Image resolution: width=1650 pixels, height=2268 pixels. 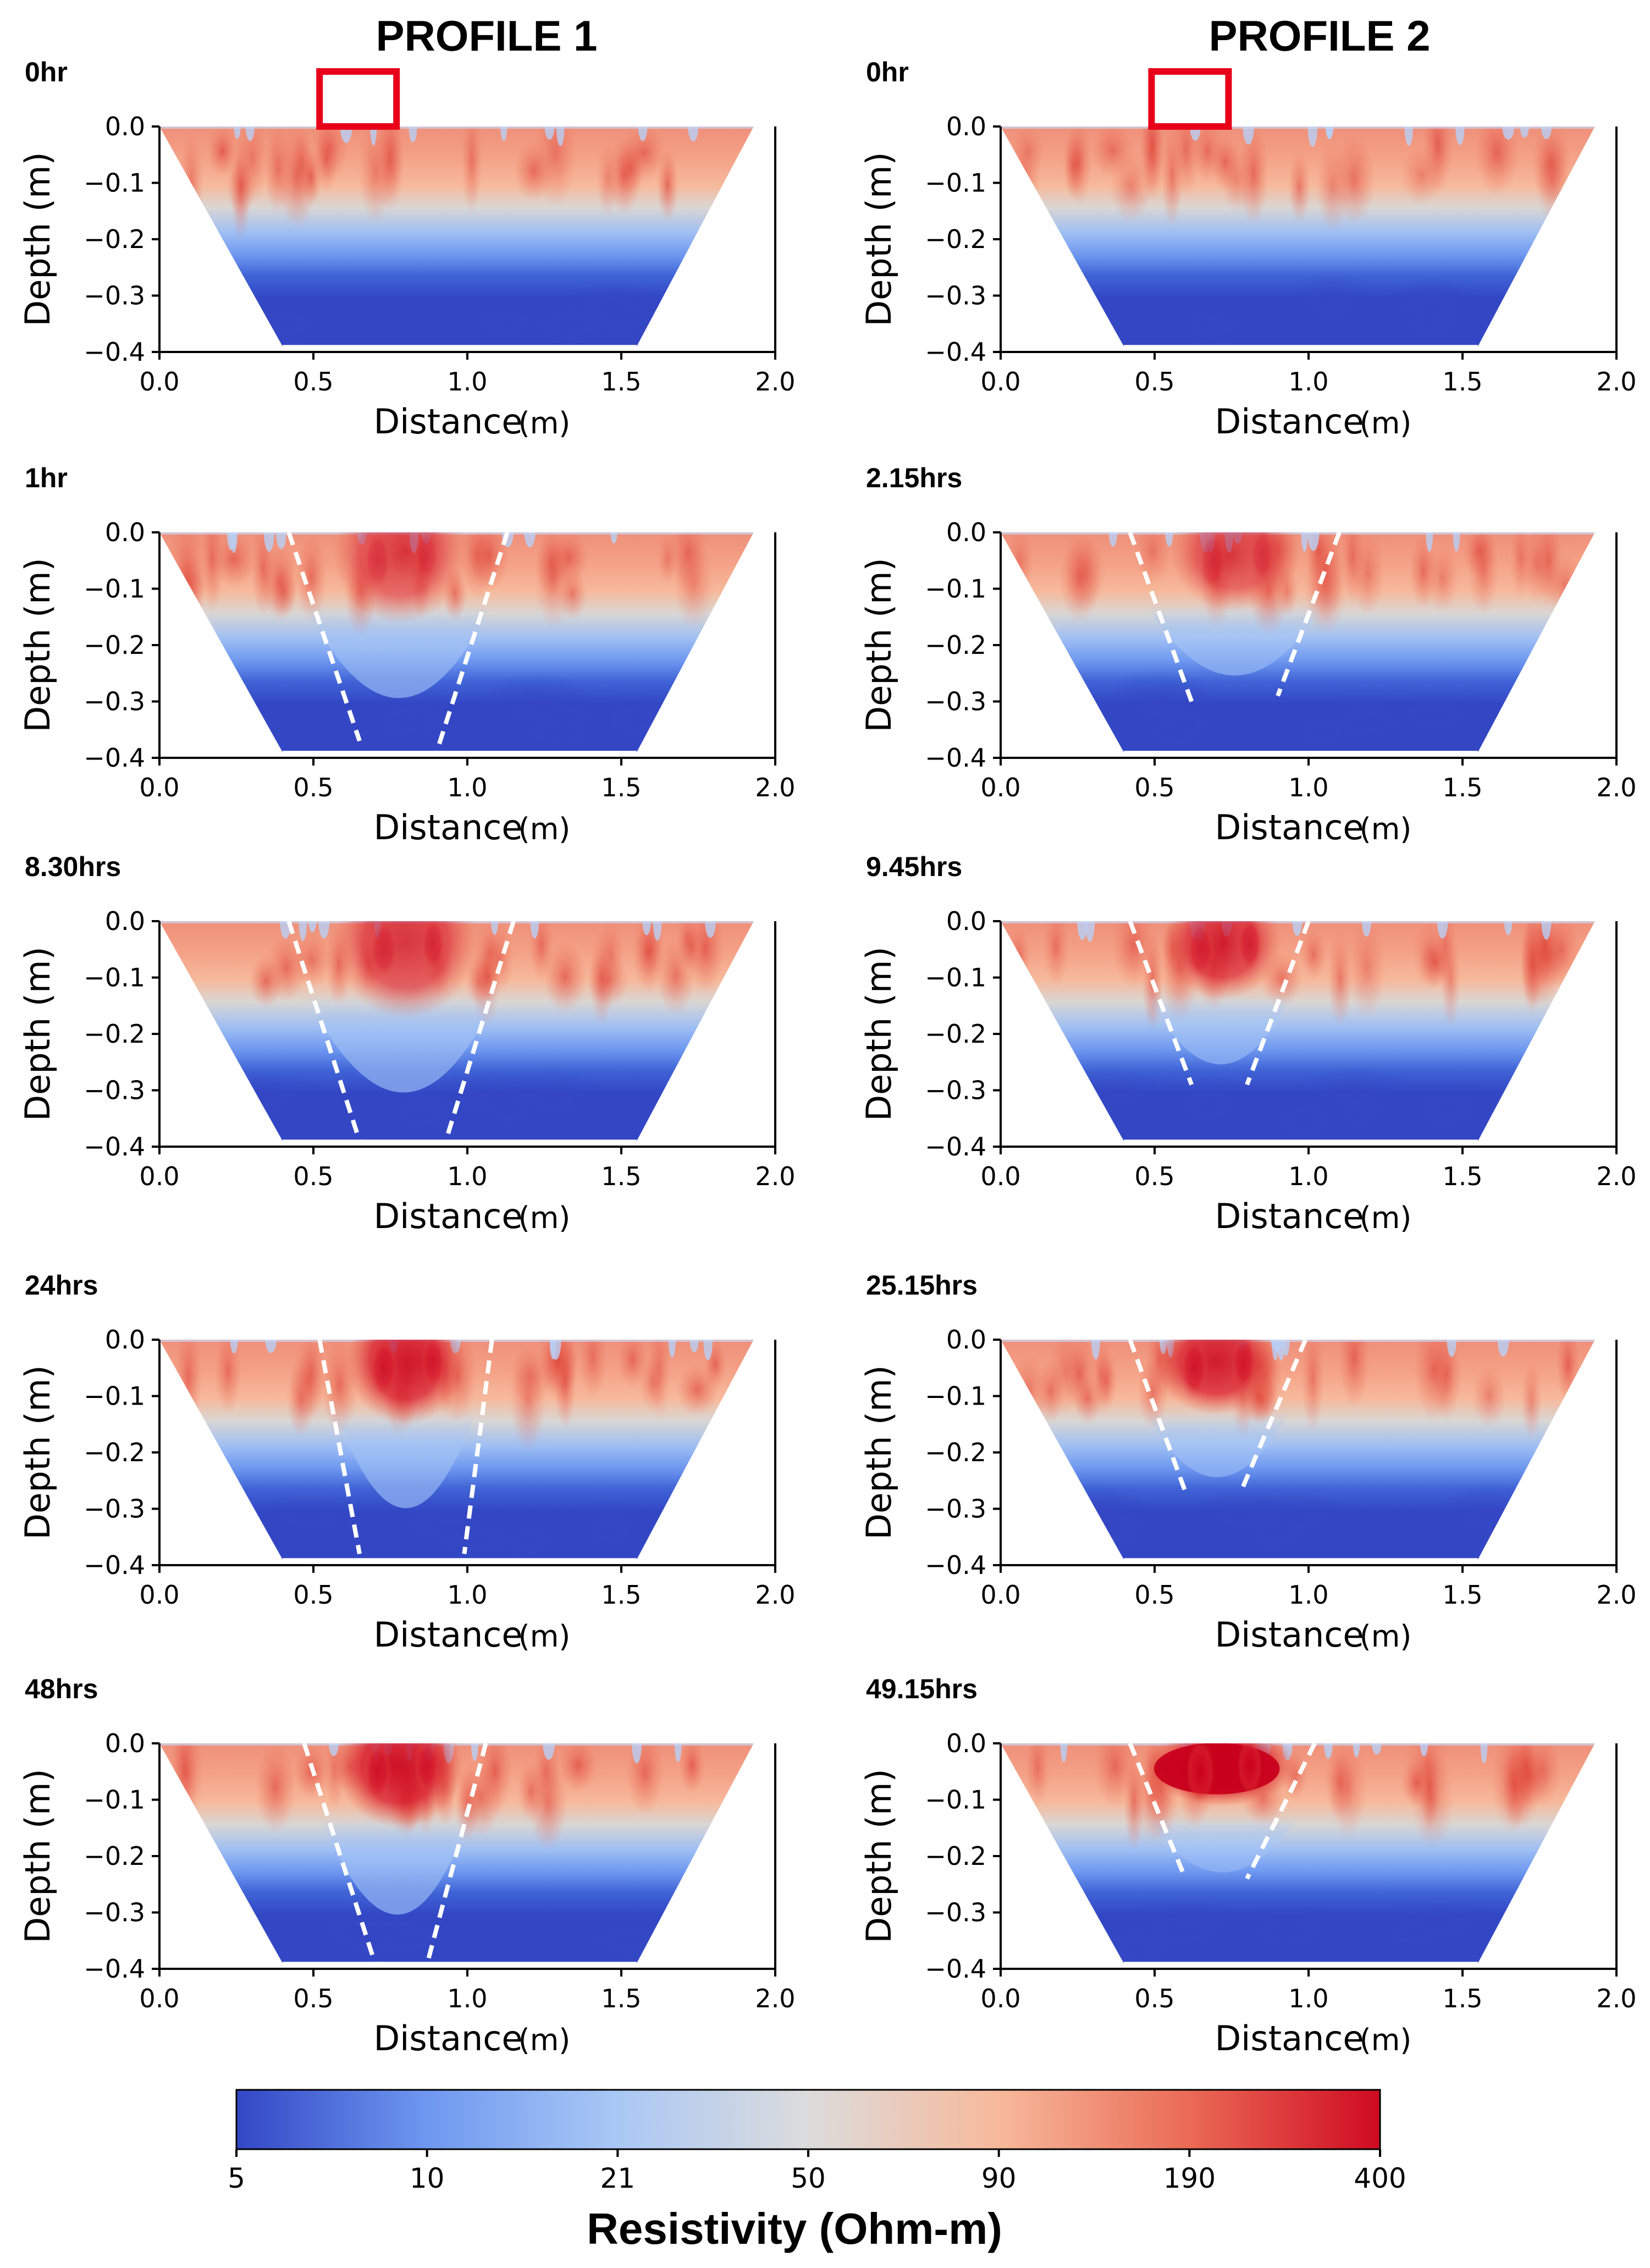 I want to click on colorbar-tick-label: 10, so click(x=427, y=2178).